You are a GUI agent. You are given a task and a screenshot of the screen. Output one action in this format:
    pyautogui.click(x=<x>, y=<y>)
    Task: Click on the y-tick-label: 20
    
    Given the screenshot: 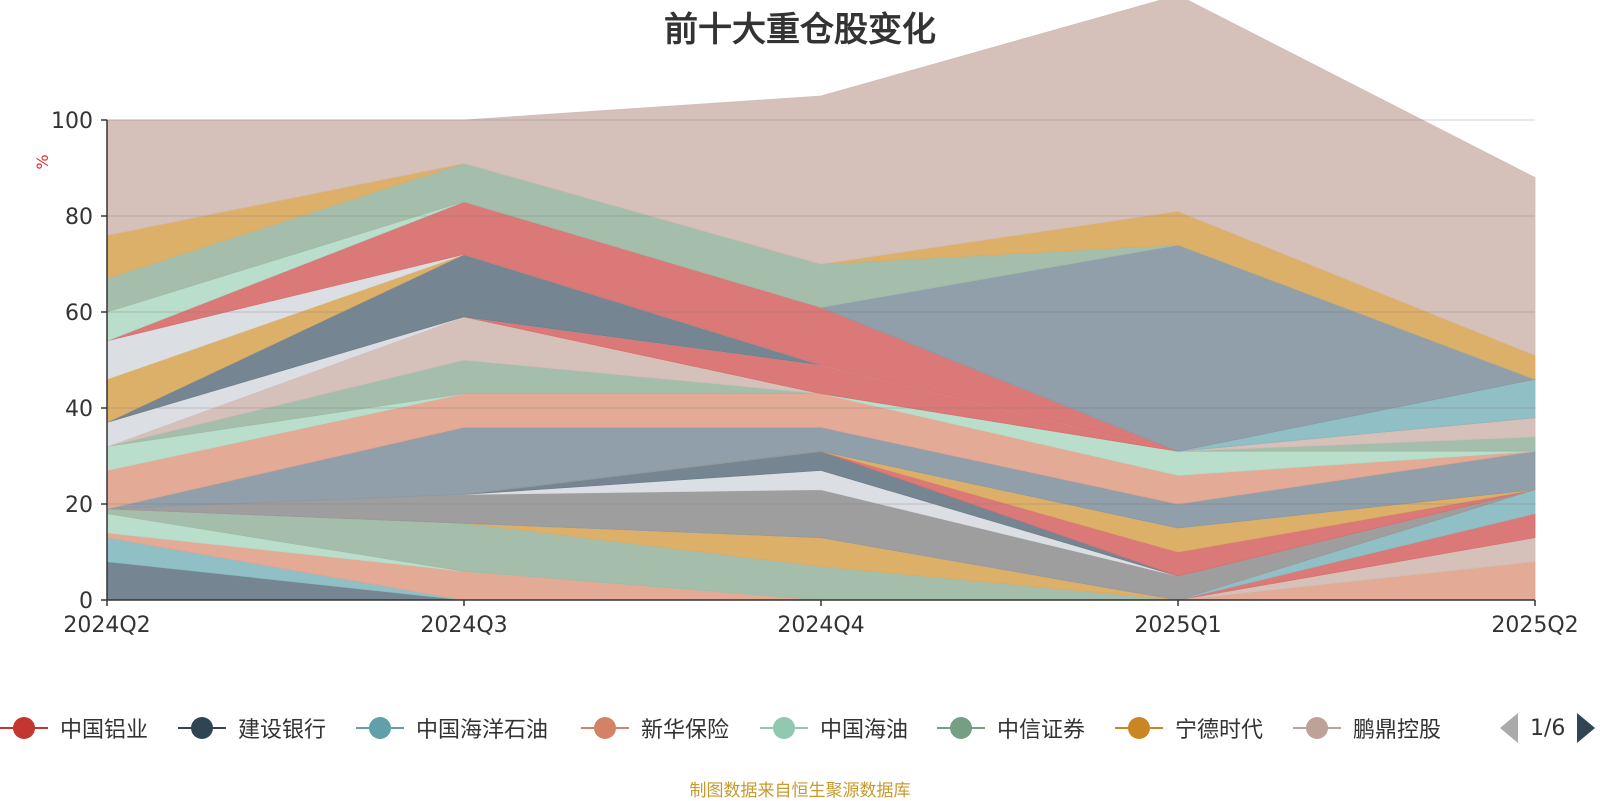 What is the action you would take?
    pyautogui.click(x=79, y=505)
    